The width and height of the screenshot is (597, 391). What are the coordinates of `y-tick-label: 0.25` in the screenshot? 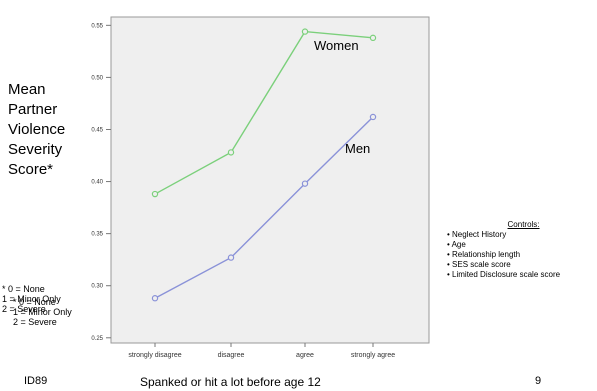 It's located at (97, 339).